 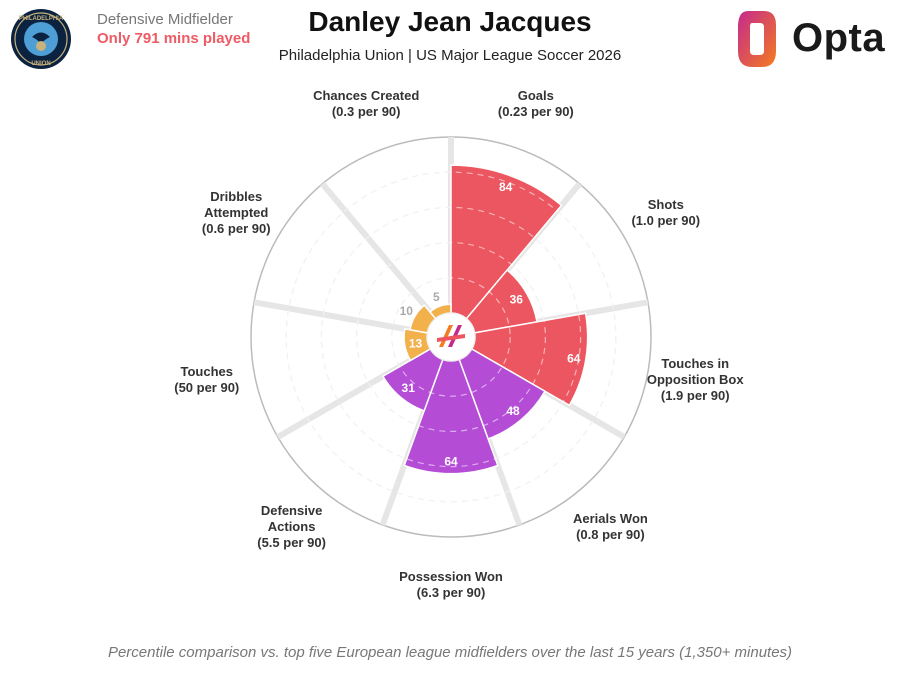 I want to click on value-label: 10, so click(x=407, y=311).